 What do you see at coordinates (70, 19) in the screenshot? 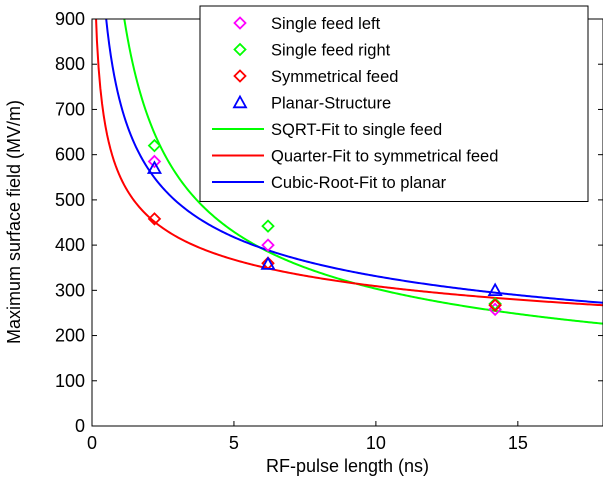
I see `y-tick-label: 900` at bounding box center [70, 19].